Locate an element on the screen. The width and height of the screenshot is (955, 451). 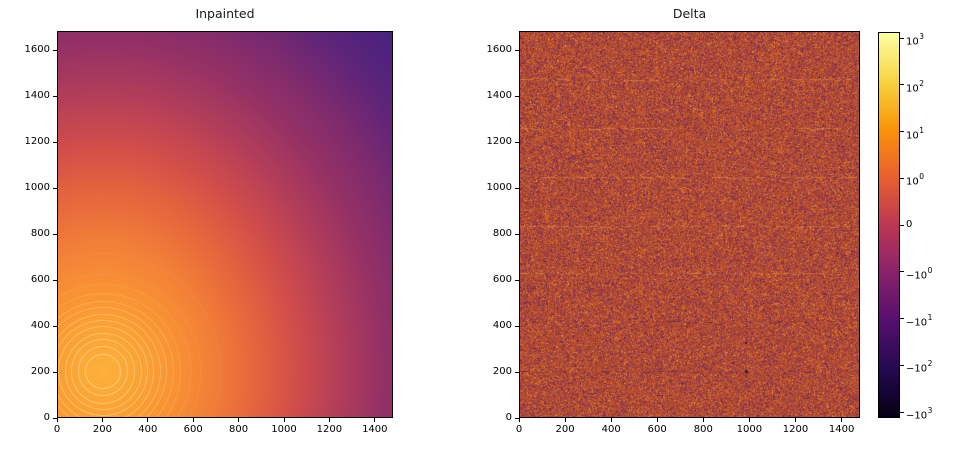
psf-ring is located at coordinates (140, 335).